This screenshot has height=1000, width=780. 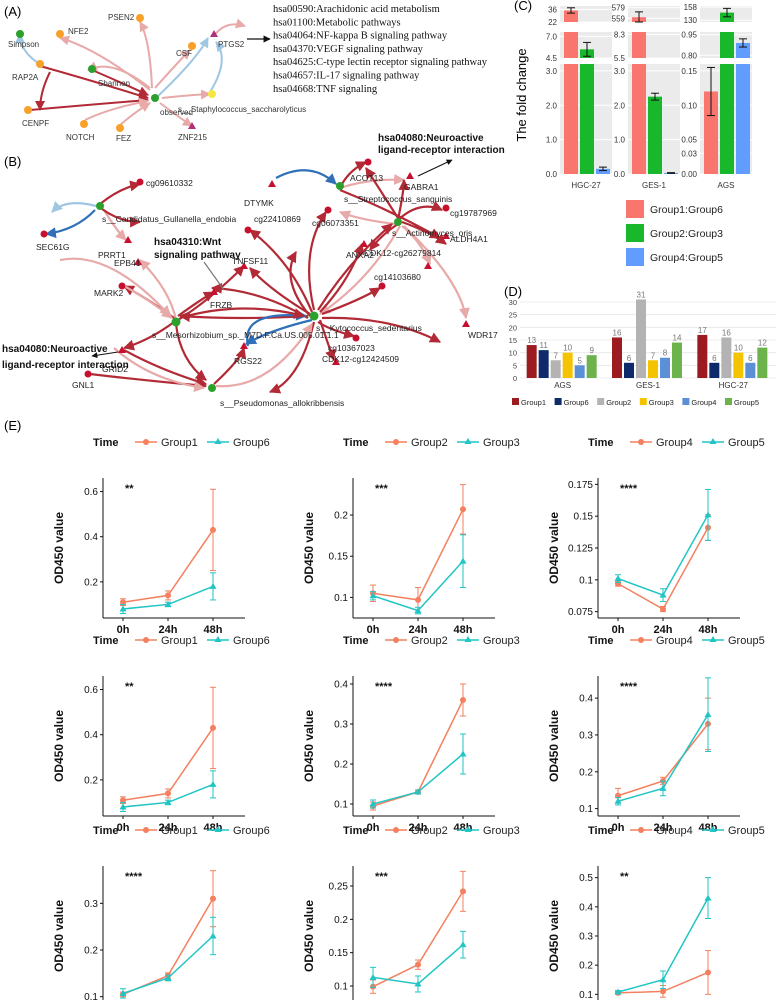 What do you see at coordinates (368, 162) in the screenshot?
I see `node-acot13` at bounding box center [368, 162].